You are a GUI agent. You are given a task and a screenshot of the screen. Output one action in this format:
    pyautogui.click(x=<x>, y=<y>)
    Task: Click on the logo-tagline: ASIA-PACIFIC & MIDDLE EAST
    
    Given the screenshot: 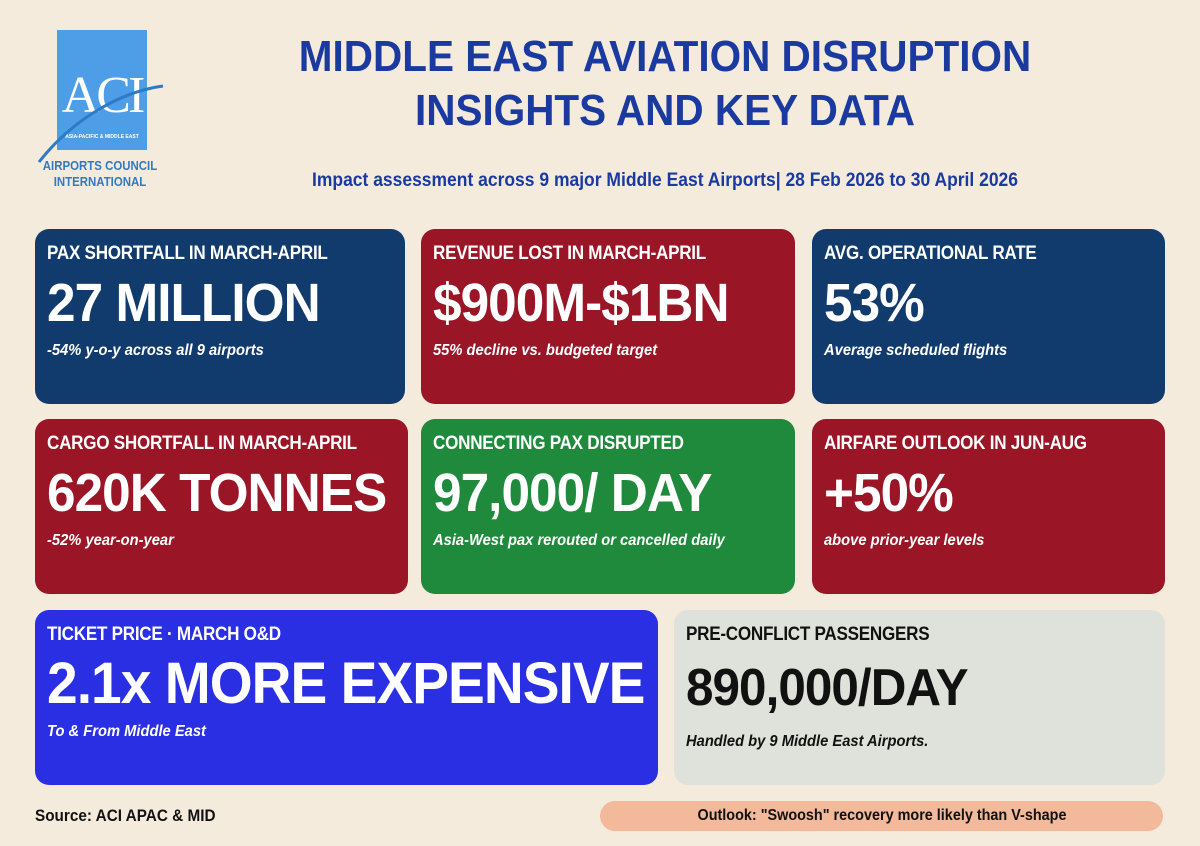 What is the action you would take?
    pyautogui.click(x=102, y=137)
    